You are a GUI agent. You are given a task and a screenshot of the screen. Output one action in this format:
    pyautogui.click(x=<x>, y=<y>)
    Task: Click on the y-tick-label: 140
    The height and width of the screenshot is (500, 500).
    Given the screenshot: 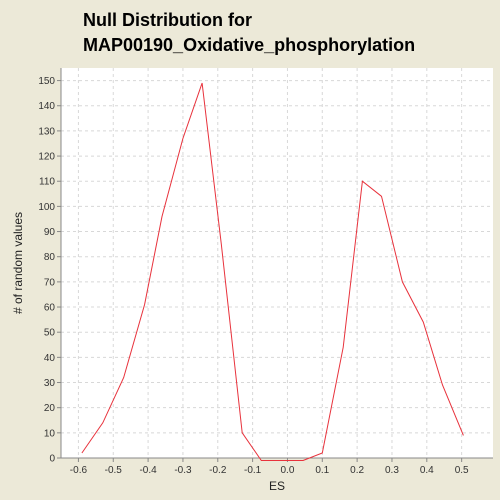 What is the action you would take?
    pyautogui.click(x=46, y=106)
    